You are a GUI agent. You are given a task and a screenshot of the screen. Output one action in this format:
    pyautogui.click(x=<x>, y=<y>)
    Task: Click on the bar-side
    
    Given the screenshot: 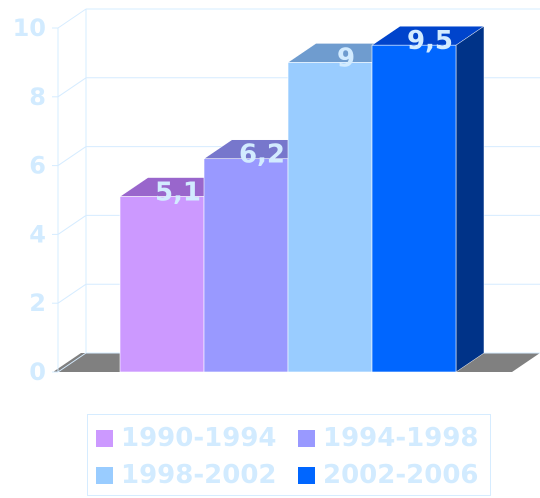 What is the action you would take?
    pyautogui.click(x=470, y=199)
    